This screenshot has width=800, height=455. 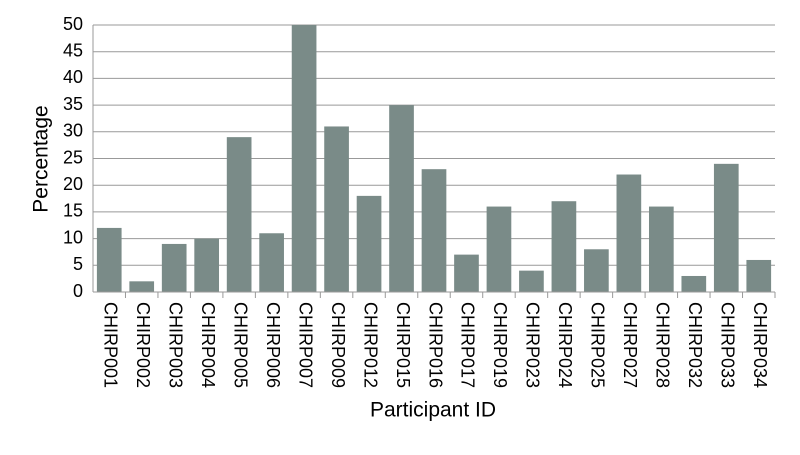 What do you see at coordinates (240, 345) in the screenshot?
I see `x-tick-label: CHIRP005` at bounding box center [240, 345].